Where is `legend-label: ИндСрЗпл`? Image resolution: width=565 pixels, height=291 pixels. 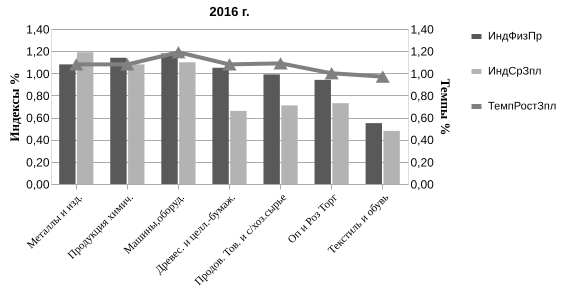 legend-label: ИндСрЗпл is located at coordinates (515, 72).